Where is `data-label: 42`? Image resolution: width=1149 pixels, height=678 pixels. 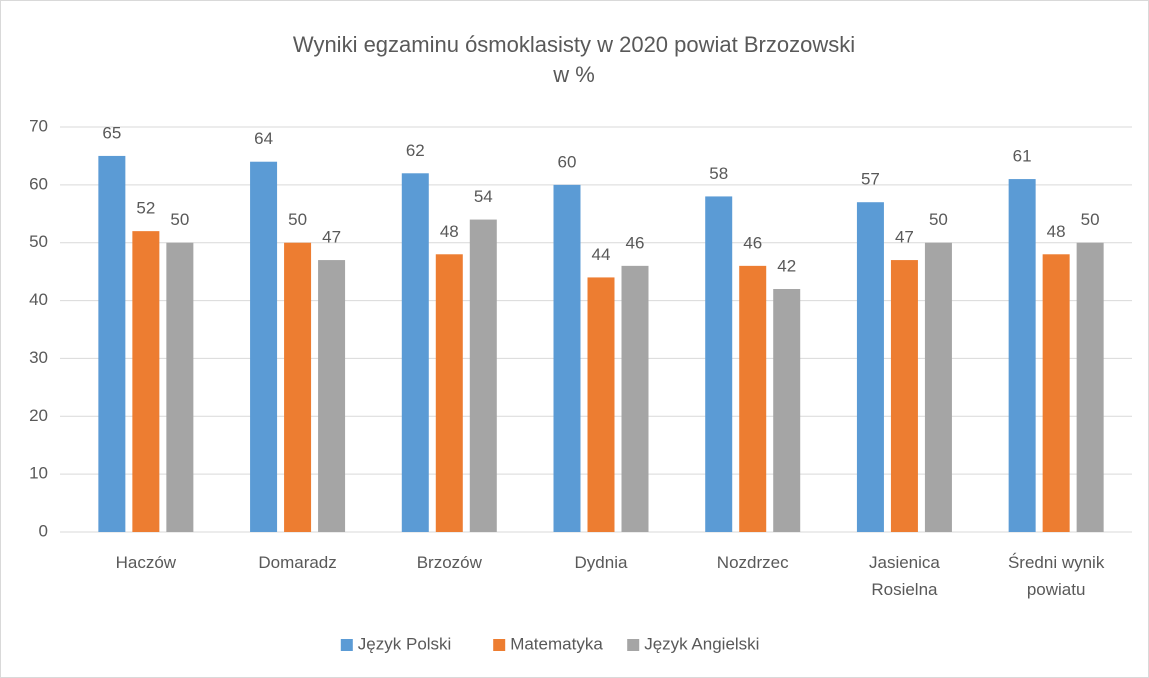 data-label: 42 is located at coordinates (786, 265).